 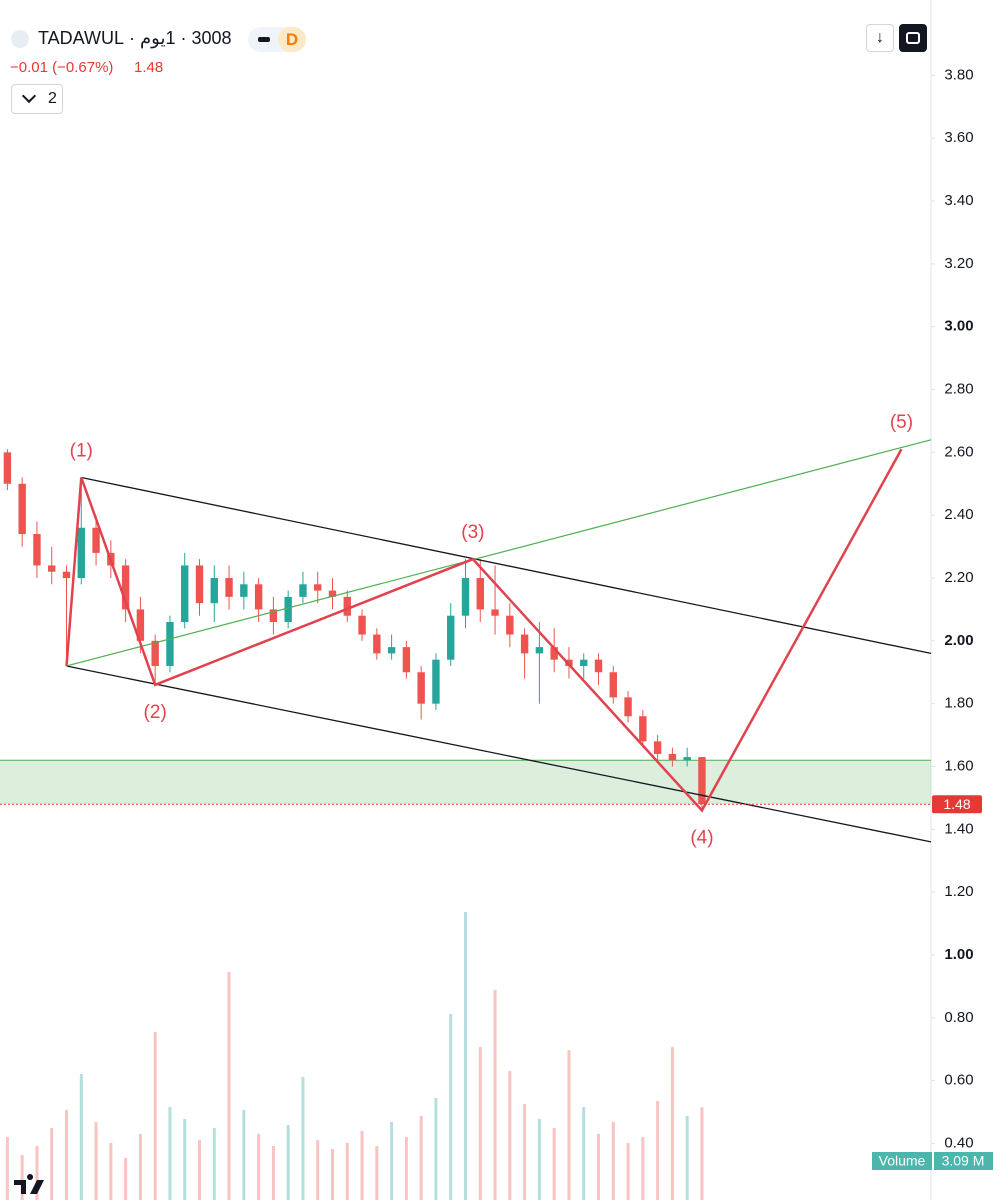 What do you see at coordinates (901, 422) in the screenshot?
I see `wave-label: (5)` at bounding box center [901, 422].